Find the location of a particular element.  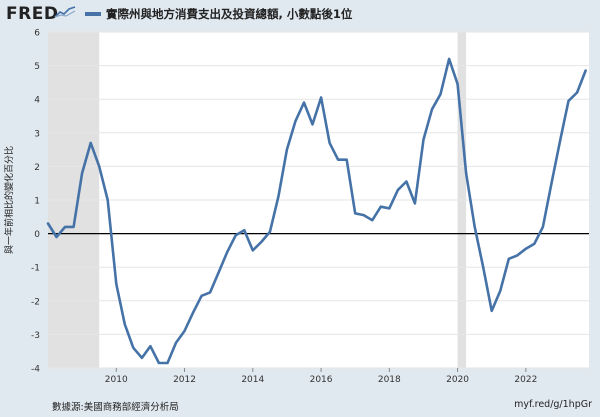

x-tick-label-2012: 2012 is located at coordinates (184, 380).